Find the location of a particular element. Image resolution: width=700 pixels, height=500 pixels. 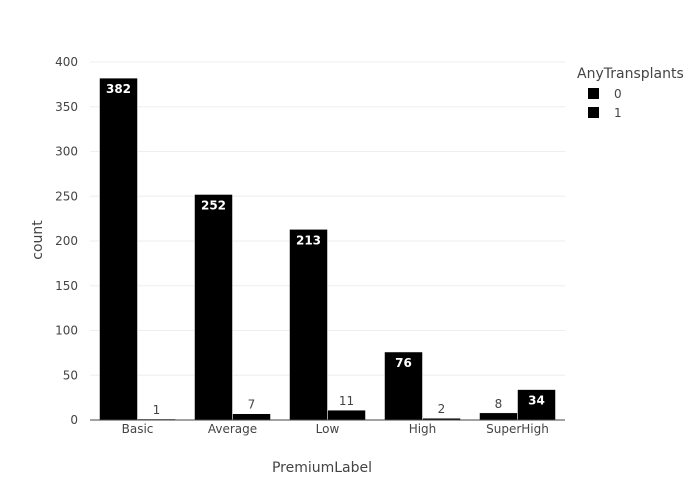

x-axis-title: PremiumLabel is located at coordinates (322, 468).